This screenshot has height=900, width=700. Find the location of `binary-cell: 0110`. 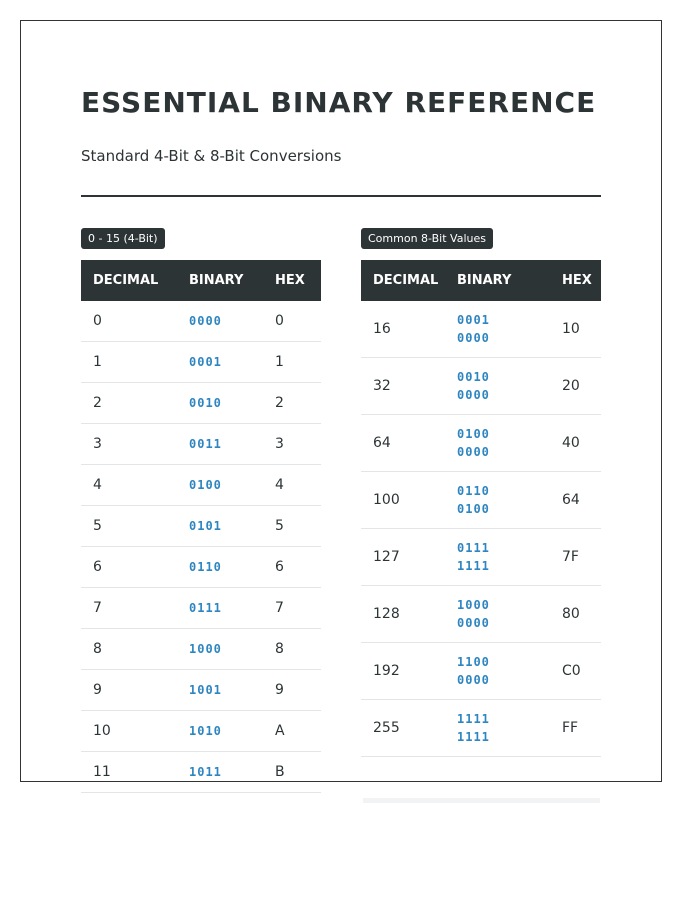

binary-cell: 0110 is located at coordinates (220, 567).